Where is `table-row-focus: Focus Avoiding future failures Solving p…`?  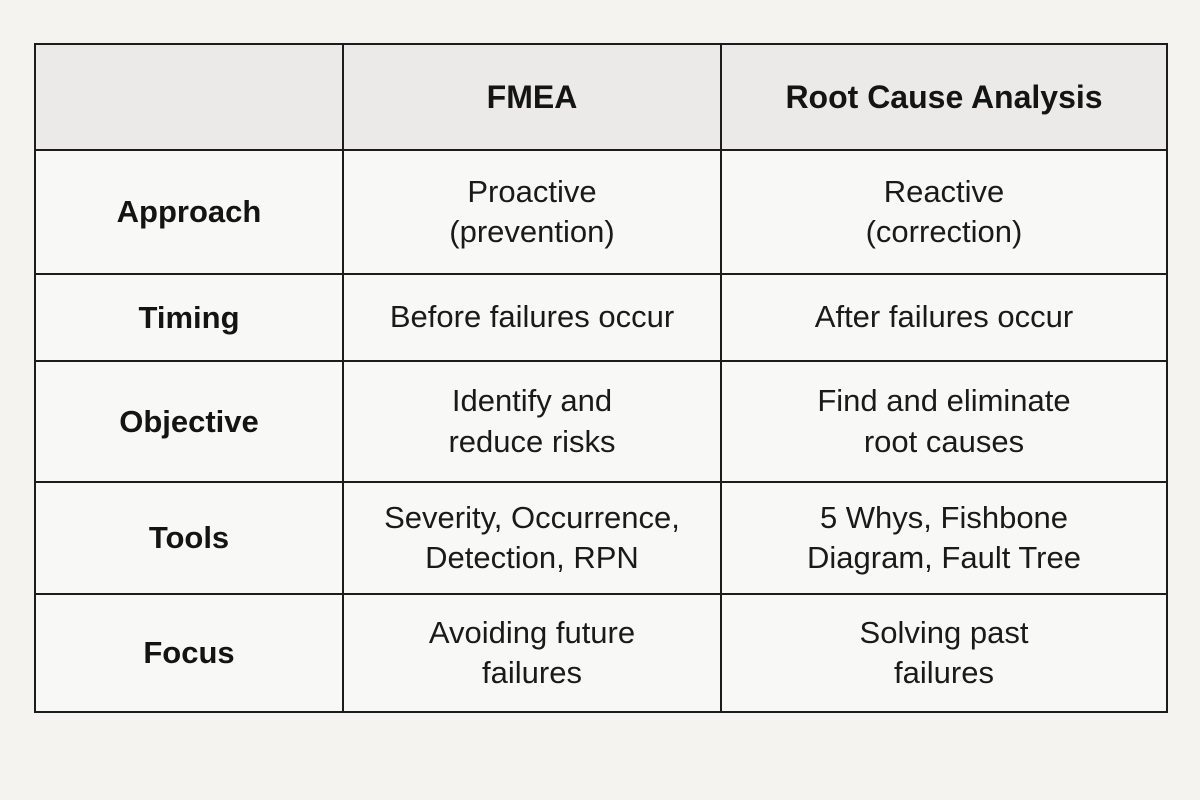 table-row-focus: Focus Avoiding future failures Solving p… is located at coordinates (601, 653).